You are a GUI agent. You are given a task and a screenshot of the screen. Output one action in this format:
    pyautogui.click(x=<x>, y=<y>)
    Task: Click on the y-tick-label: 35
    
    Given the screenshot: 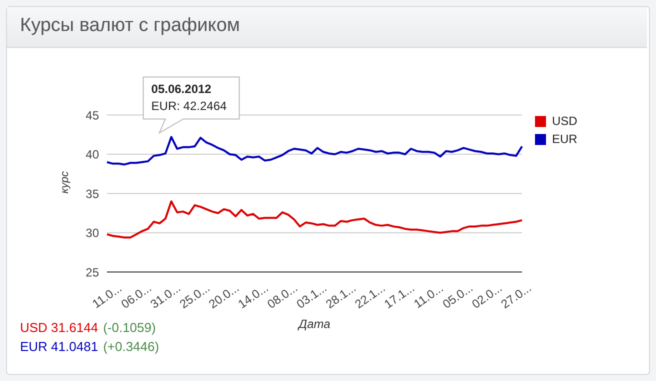 What is the action you would take?
    pyautogui.click(x=93, y=193)
    